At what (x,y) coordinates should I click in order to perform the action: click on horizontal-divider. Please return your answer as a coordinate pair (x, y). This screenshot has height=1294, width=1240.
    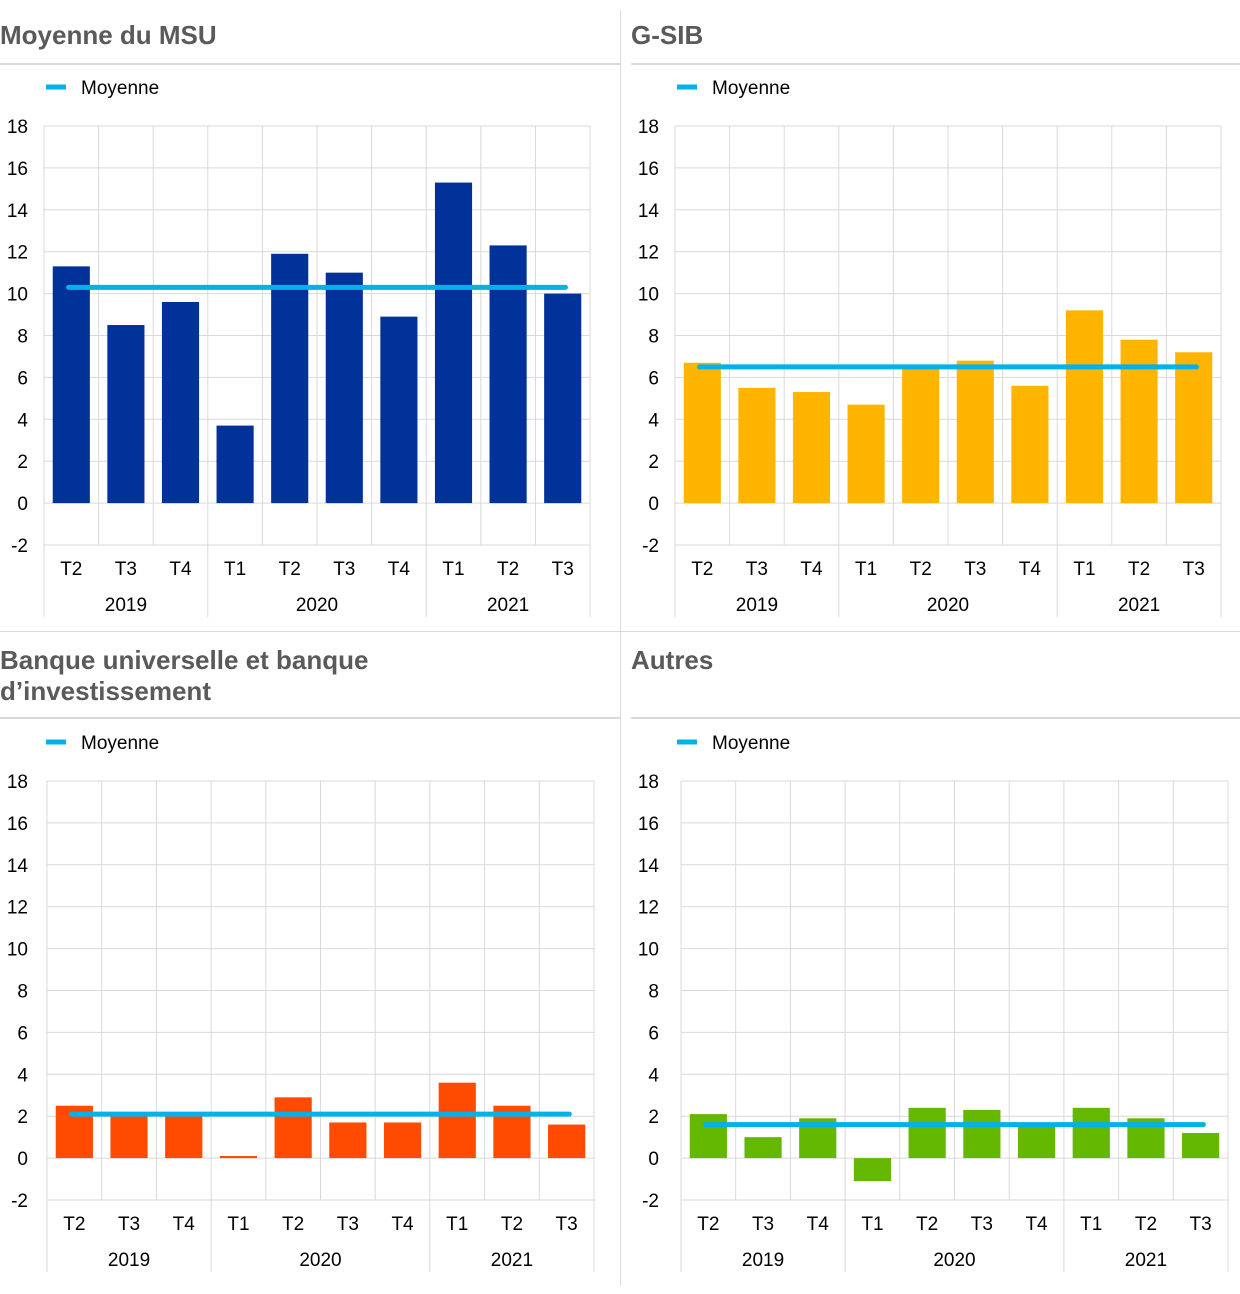
    Looking at the image, I should click on (620, 631).